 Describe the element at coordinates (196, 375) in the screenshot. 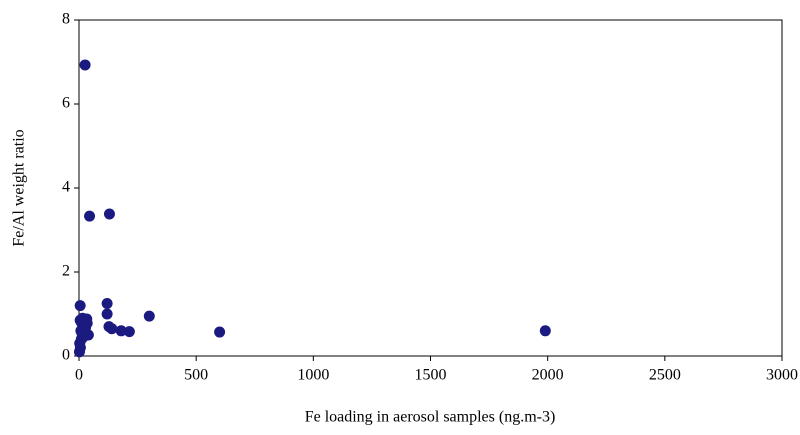

I see `x-tick-label: 500` at that location.